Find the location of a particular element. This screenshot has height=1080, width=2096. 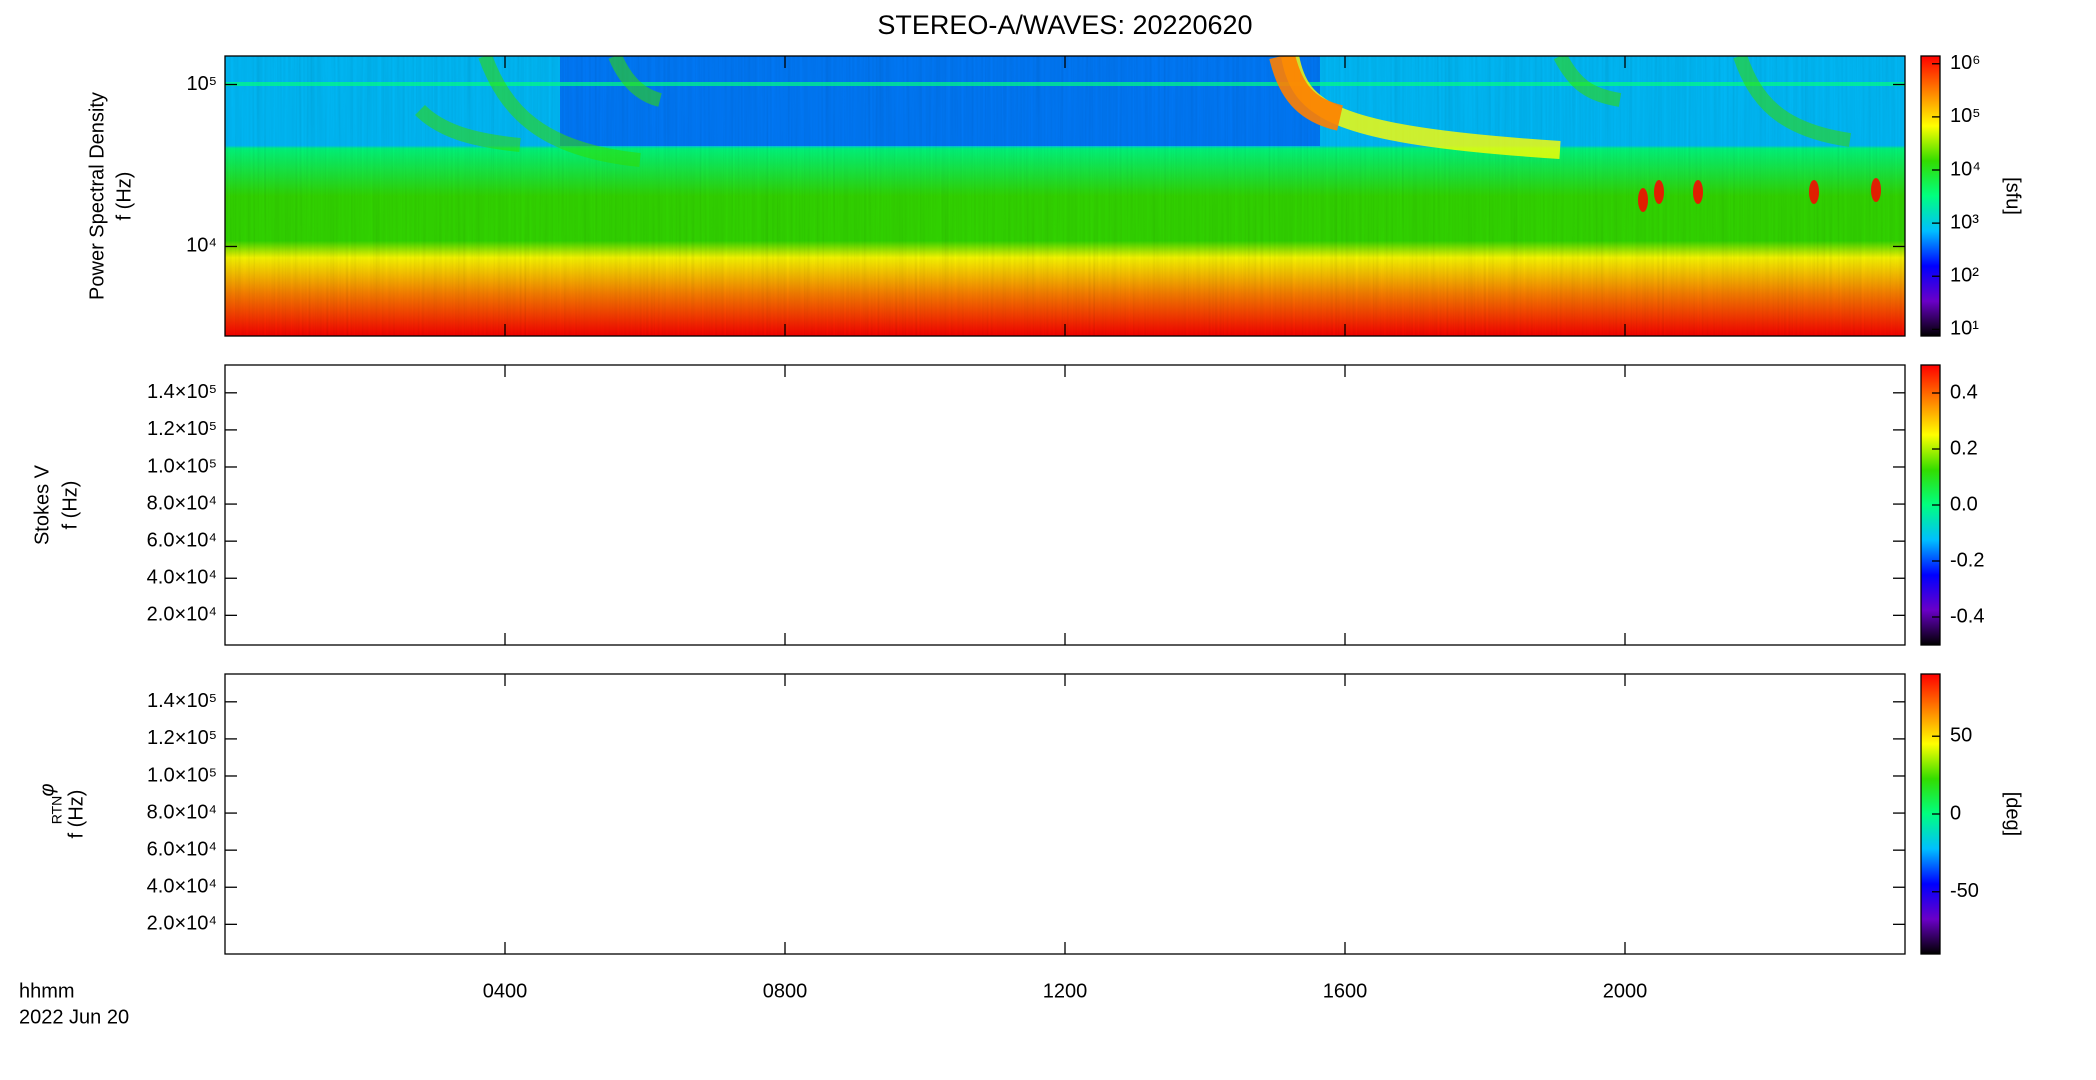

y-axis-symbol: φ is located at coordinates (47, 789).